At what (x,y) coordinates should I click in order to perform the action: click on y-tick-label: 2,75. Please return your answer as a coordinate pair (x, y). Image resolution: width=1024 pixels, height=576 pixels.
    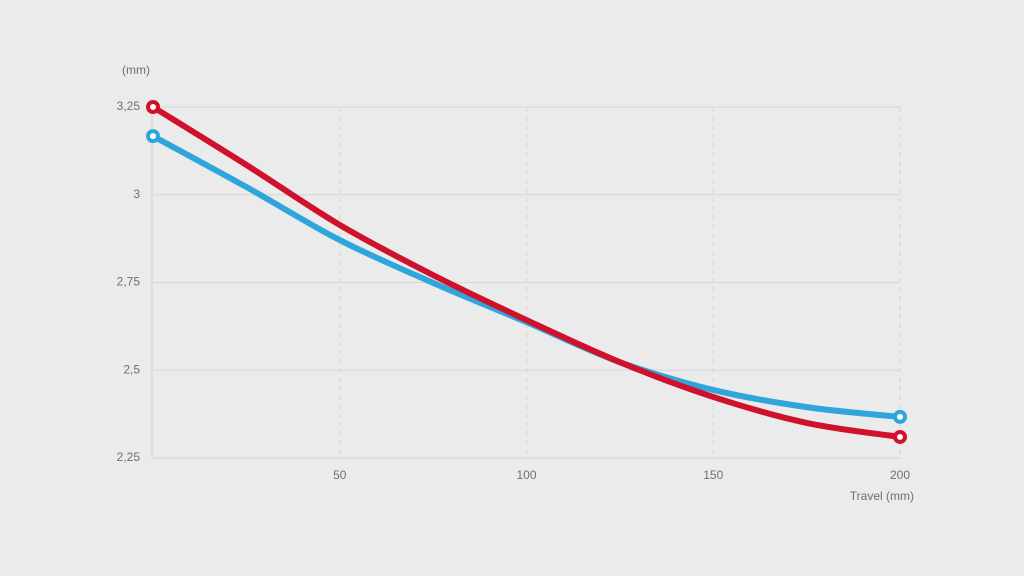
    Looking at the image, I should click on (129, 282).